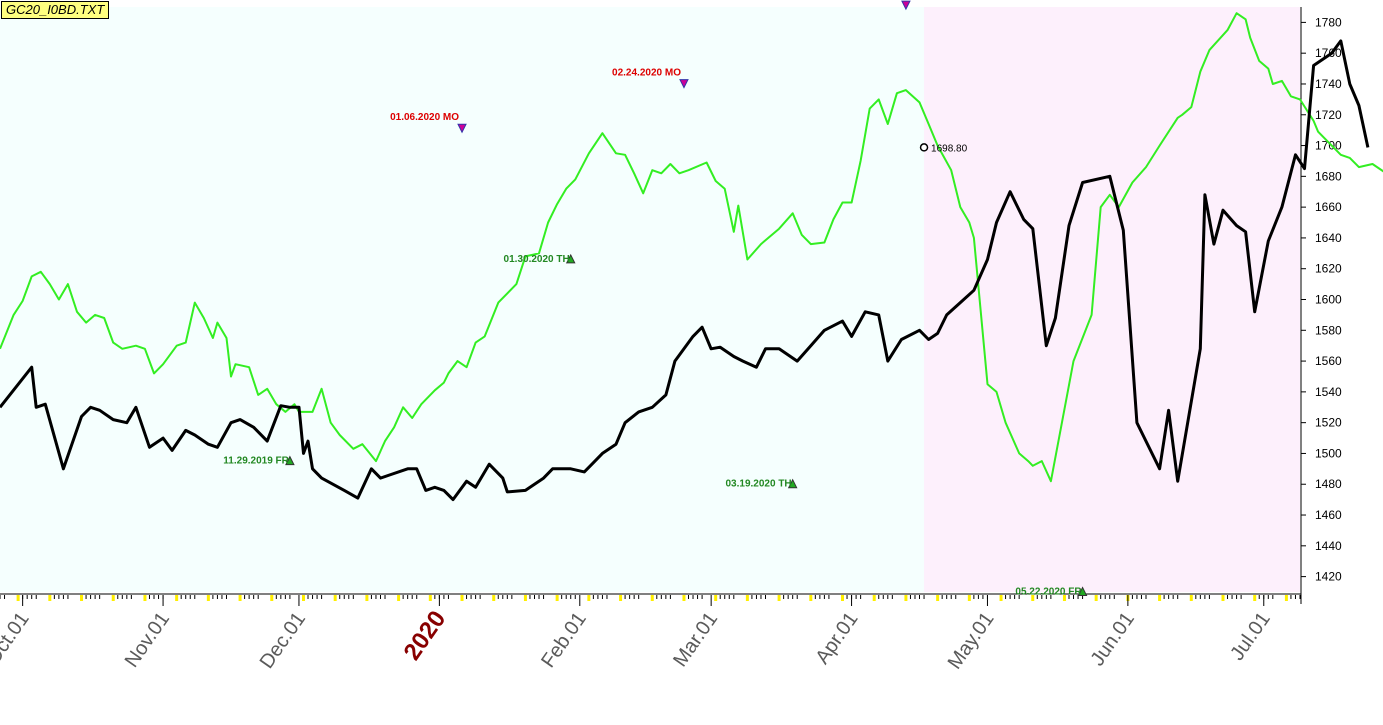  I want to click on y-axis-tick-label: 1600, so click(1328, 300).